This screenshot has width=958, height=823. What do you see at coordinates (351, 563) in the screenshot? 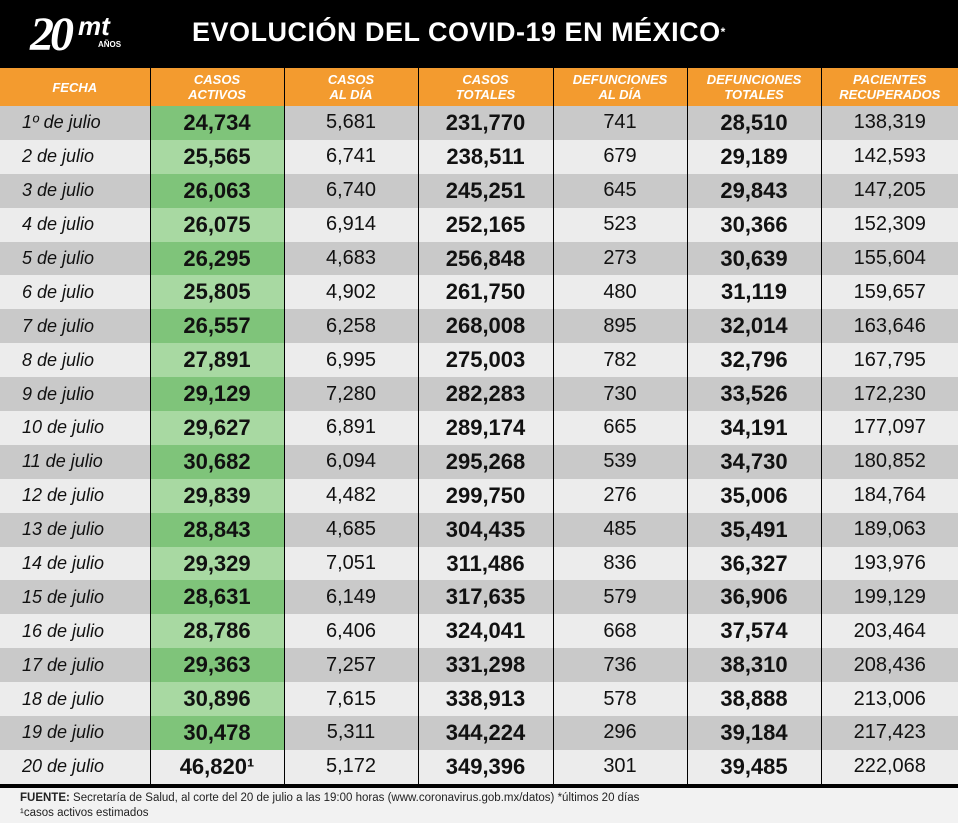
I see `col-casos-al-dia-cell: 7,051` at bounding box center [351, 563].